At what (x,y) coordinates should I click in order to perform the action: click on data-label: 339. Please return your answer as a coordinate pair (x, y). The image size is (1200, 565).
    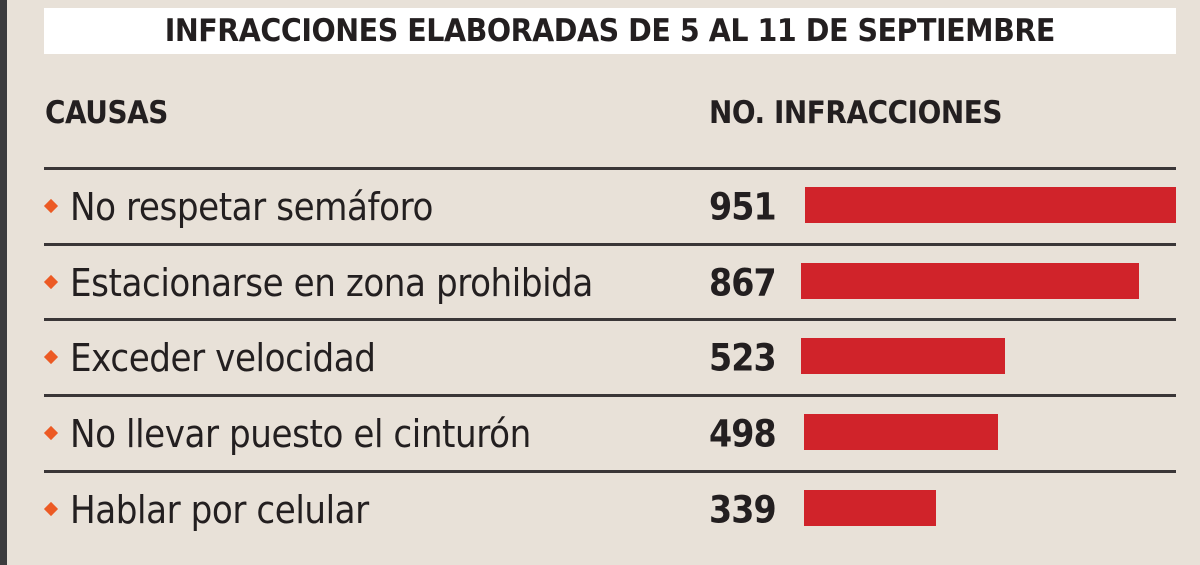
    Looking at the image, I should click on (743, 510).